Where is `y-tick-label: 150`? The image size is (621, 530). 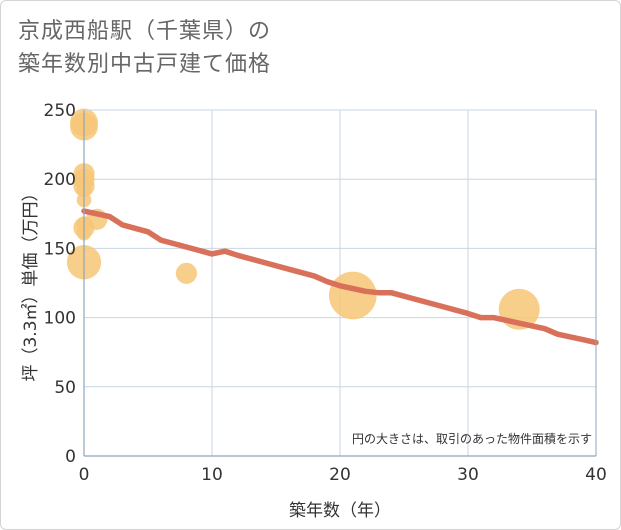 y-tick-label: 150 is located at coordinates (60, 249).